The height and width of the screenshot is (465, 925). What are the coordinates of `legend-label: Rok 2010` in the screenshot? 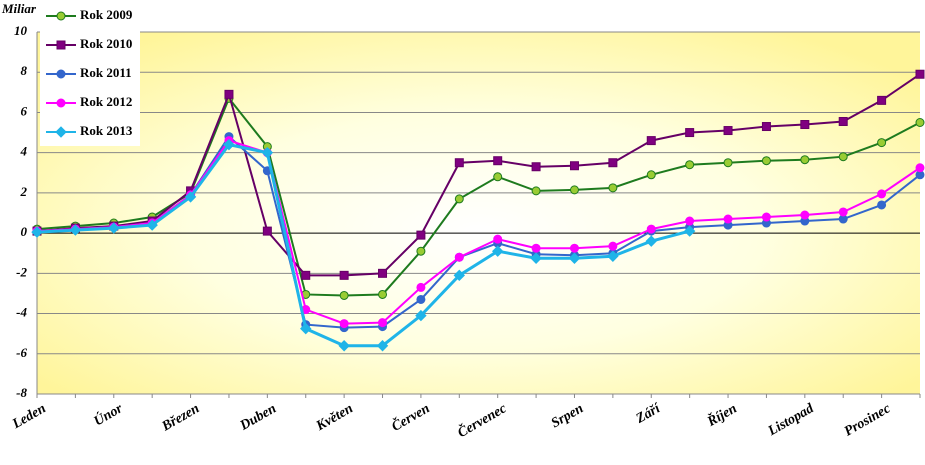 It's located at (106, 43).